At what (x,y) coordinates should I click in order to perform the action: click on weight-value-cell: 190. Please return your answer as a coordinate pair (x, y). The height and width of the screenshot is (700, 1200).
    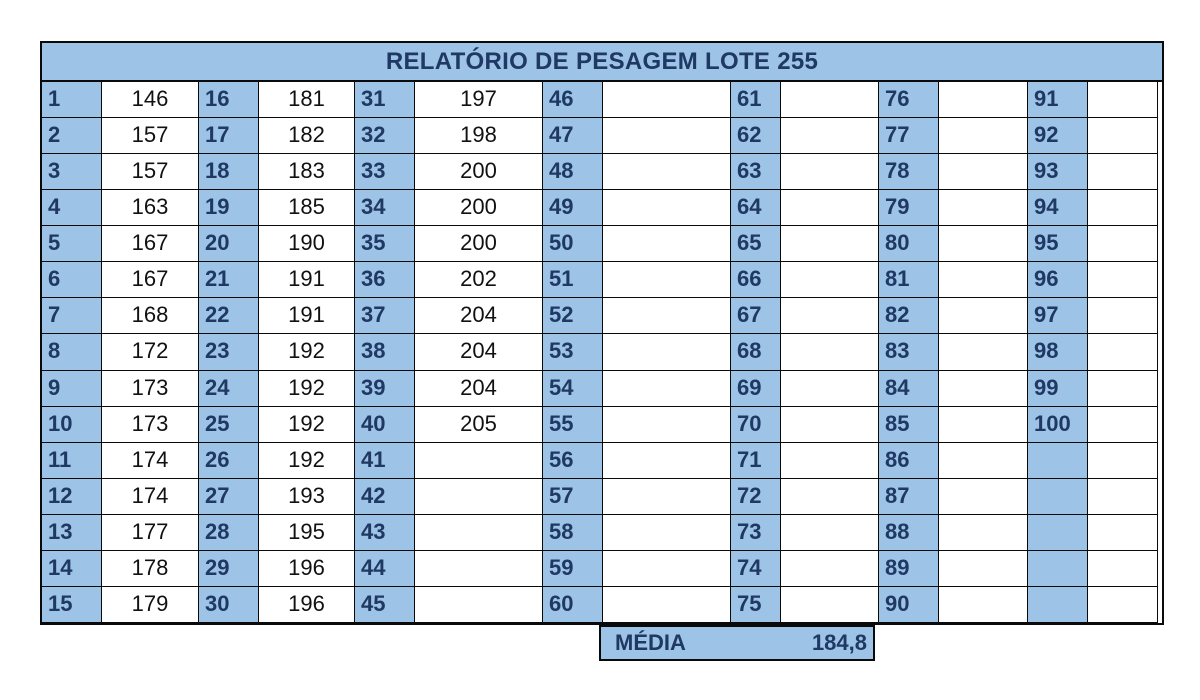
    Looking at the image, I should click on (307, 244).